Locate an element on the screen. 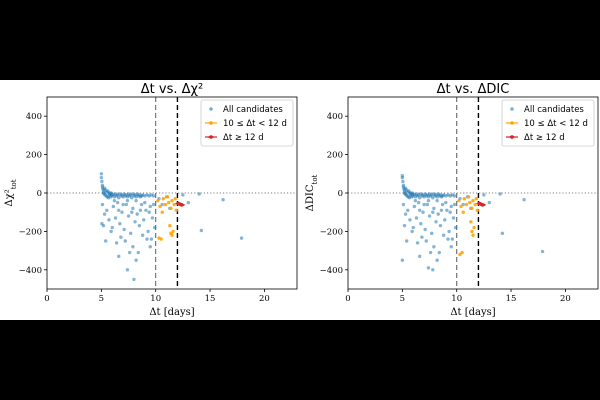 Image resolution: width=600 pixels, height=400 pixels. y-tick-label: 200 is located at coordinates (335, 156).